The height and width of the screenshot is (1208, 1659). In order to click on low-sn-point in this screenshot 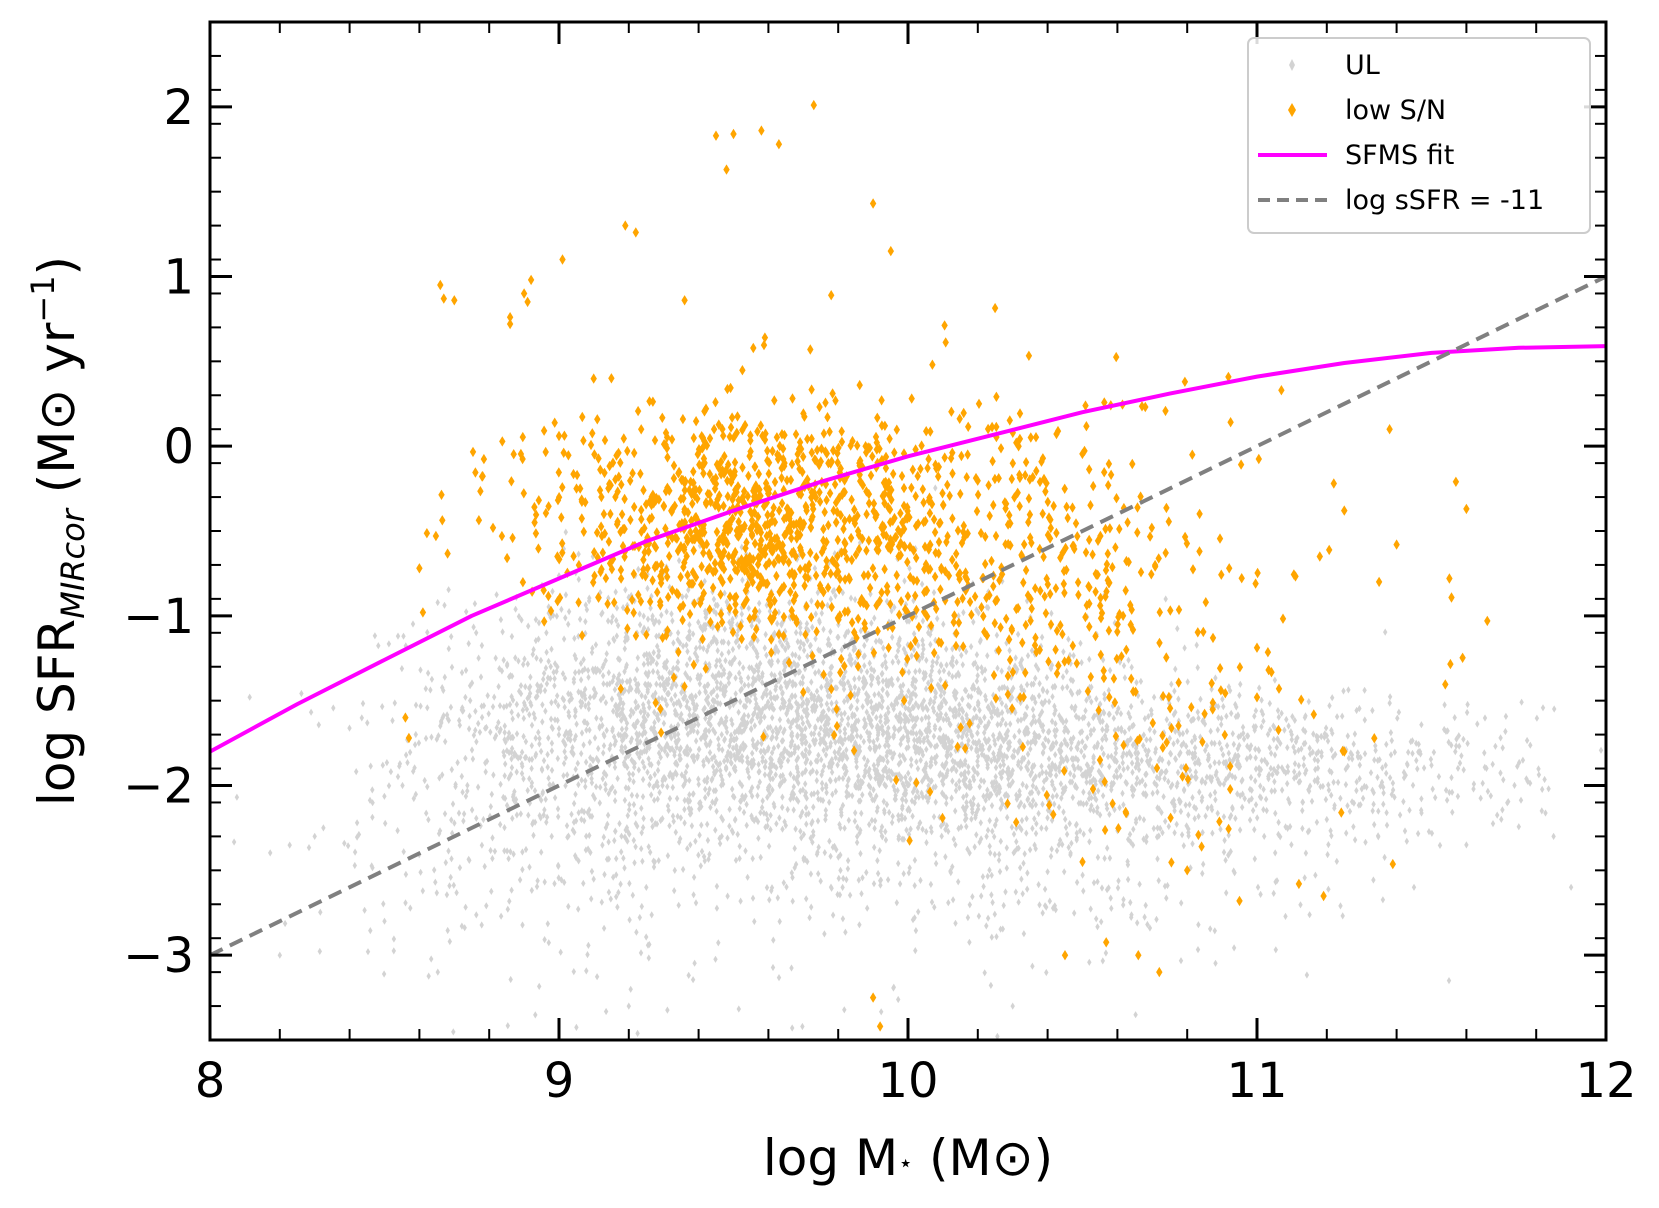, I will do `click(793, 600)`.